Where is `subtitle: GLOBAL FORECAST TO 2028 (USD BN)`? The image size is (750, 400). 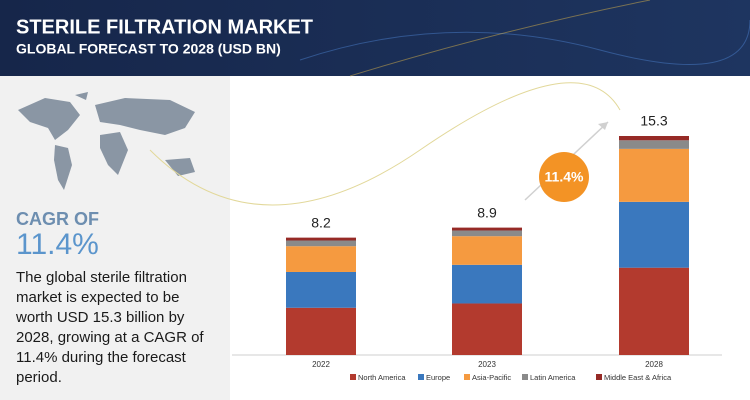
subtitle: GLOBAL FORECAST TO 2028 (USD BN) is located at coordinates (148, 49).